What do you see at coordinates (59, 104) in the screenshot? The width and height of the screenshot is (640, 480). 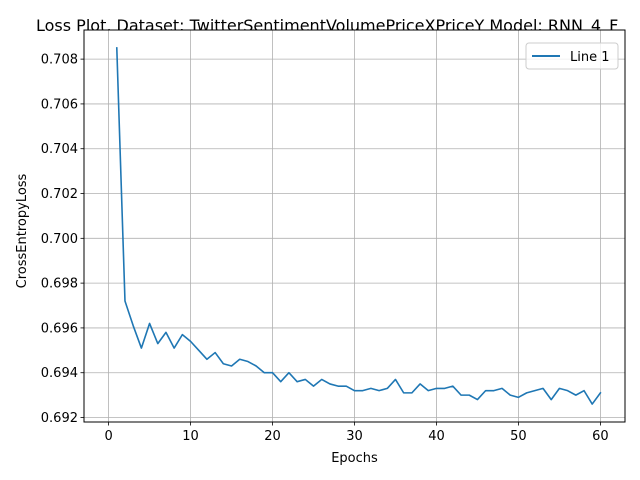 I see `y-tick-label: 0.706` at bounding box center [59, 104].